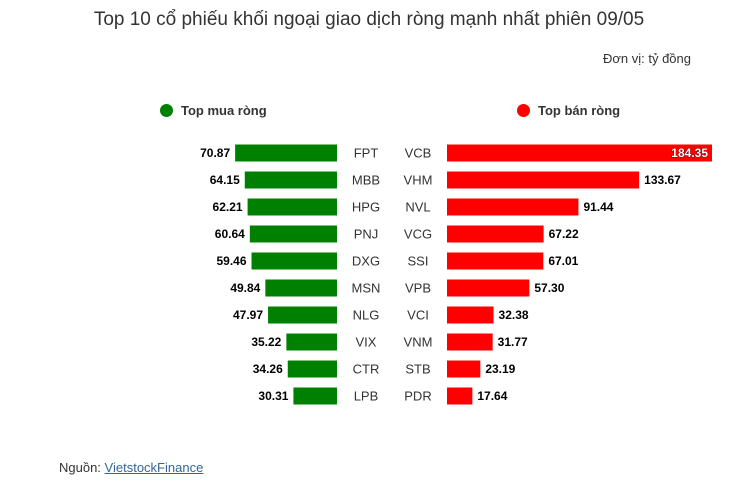 The width and height of the screenshot is (738, 498). I want to click on sell-bar-stb, so click(464, 369).